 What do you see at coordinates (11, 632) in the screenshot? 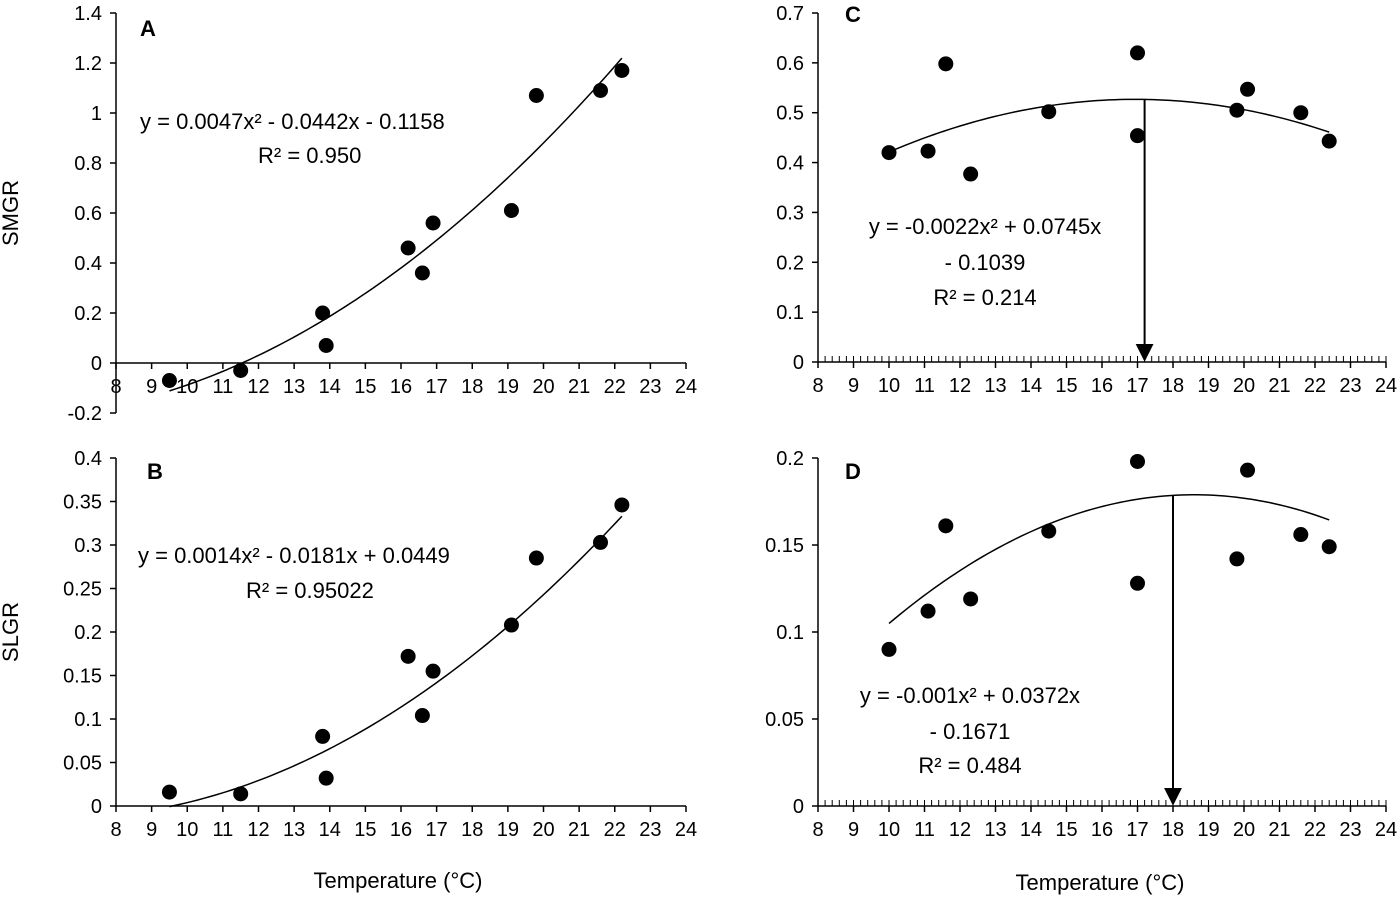
I see `y-axis-title: SLGR` at bounding box center [11, 632].